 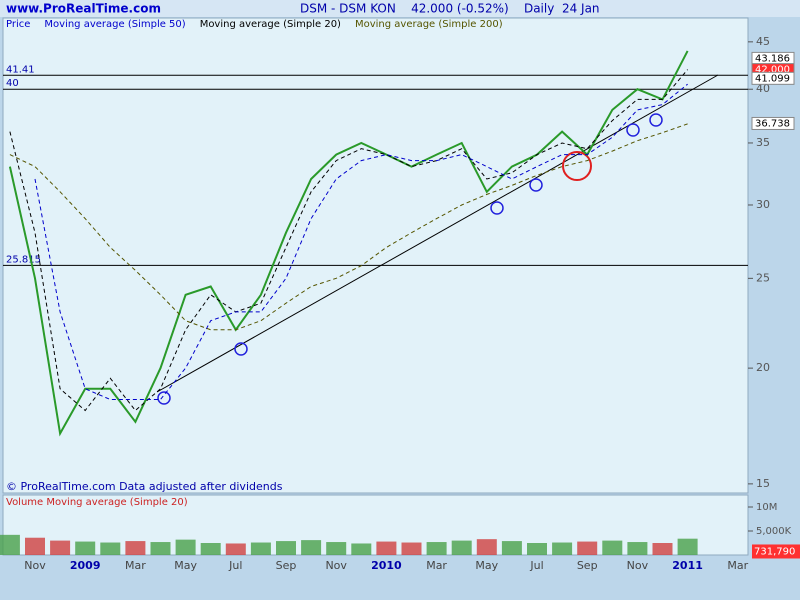 I want to click on y-tick-label: 25, so click(x=763, y=277).